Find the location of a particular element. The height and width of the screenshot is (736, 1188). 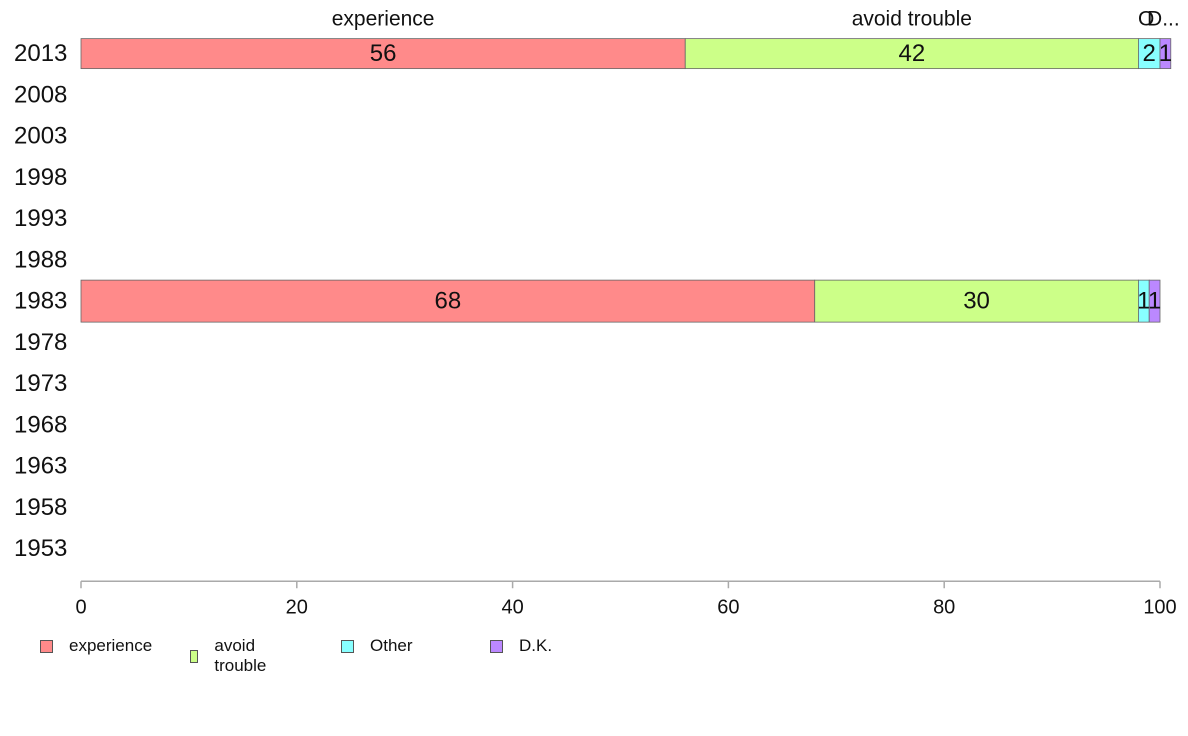

legend-label: avoid trouble is located at coordinates (240, 655).